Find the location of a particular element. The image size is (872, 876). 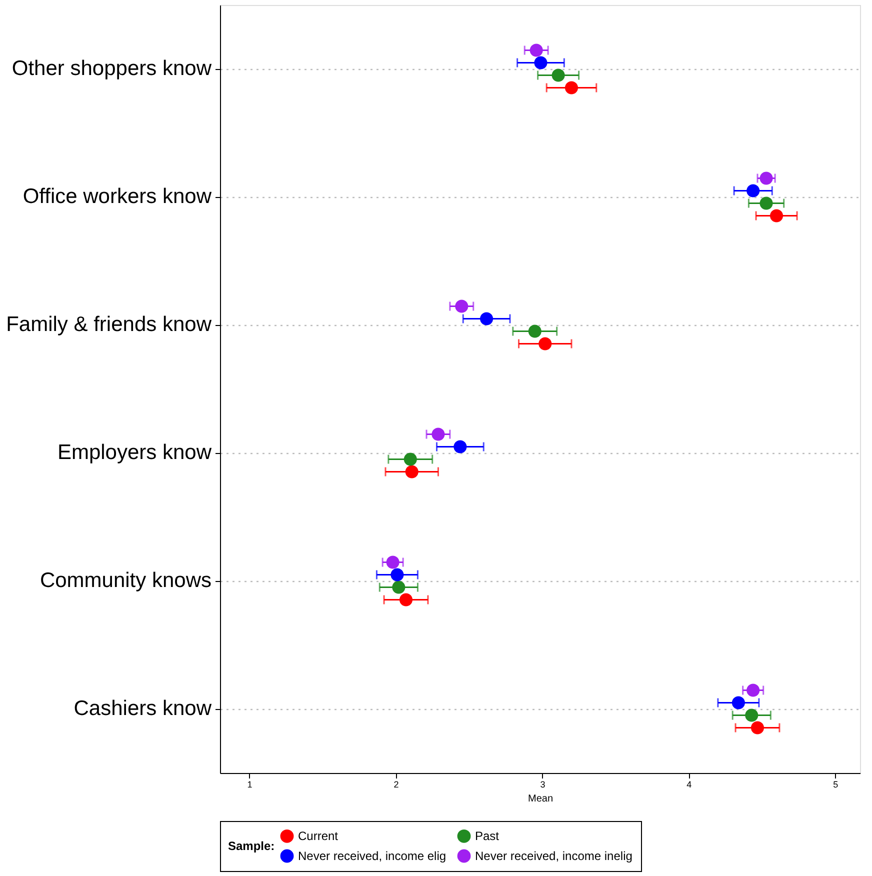

legend-title: Sample: is located at coordinates (251, 846).